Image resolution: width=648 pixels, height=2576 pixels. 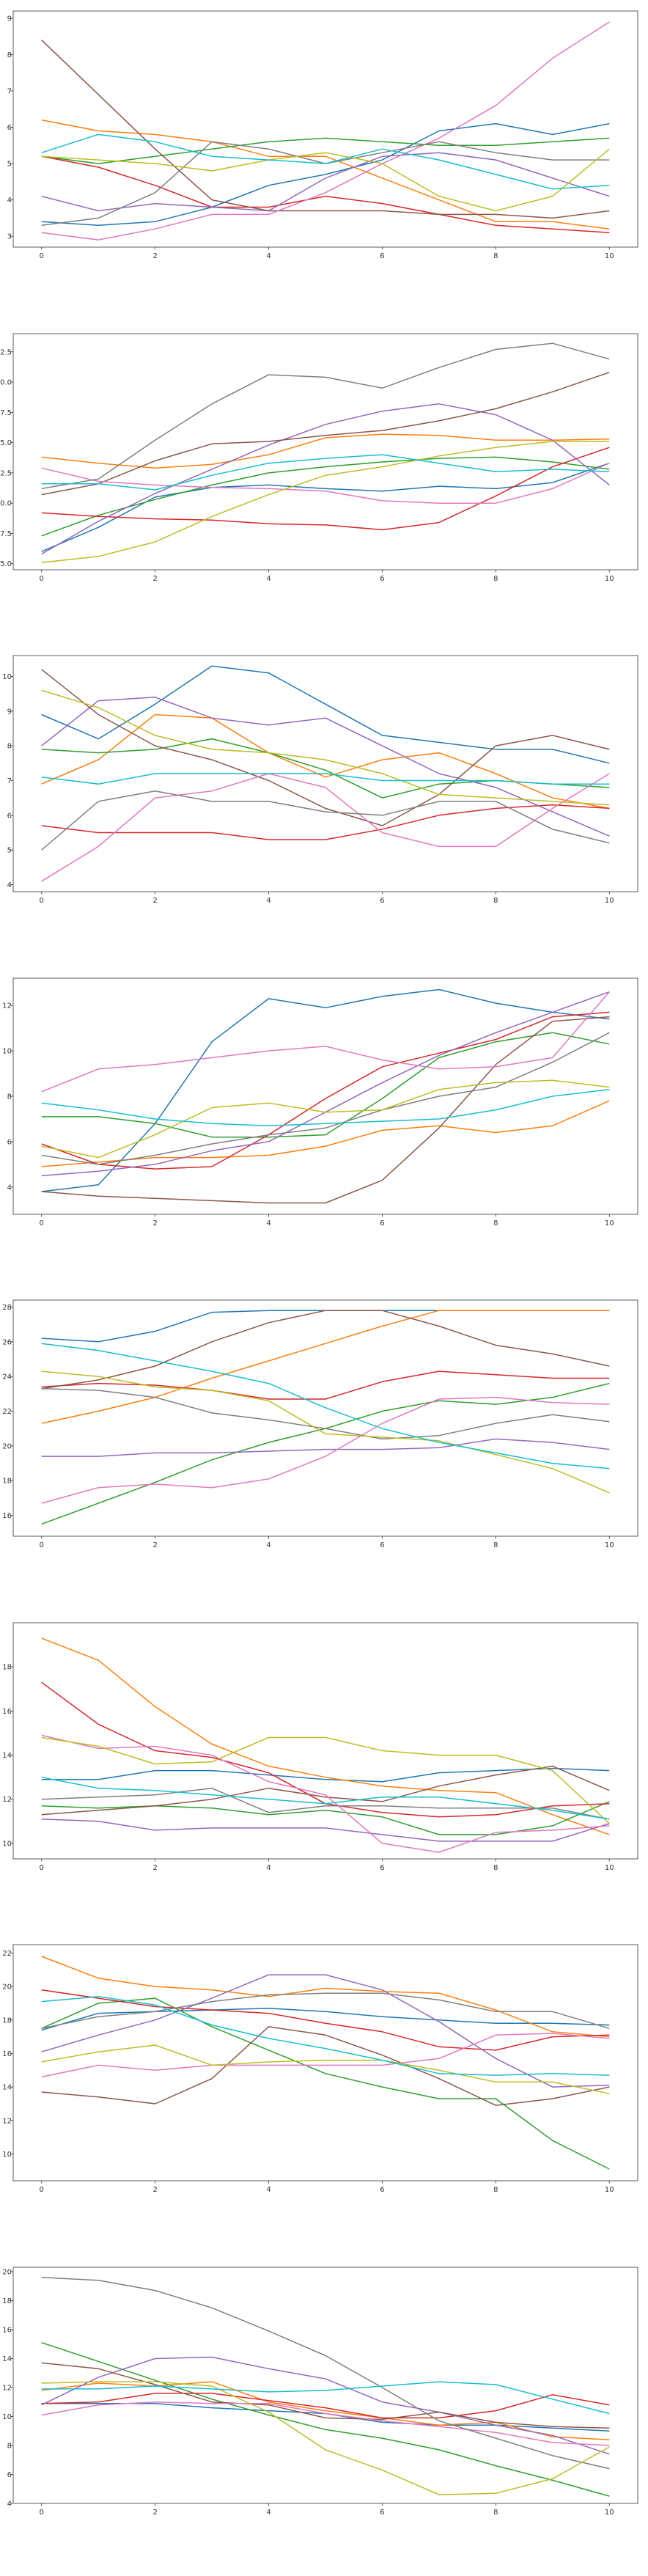 I want to click on y-tick-label: 12.5, so click(x=6, y=473).